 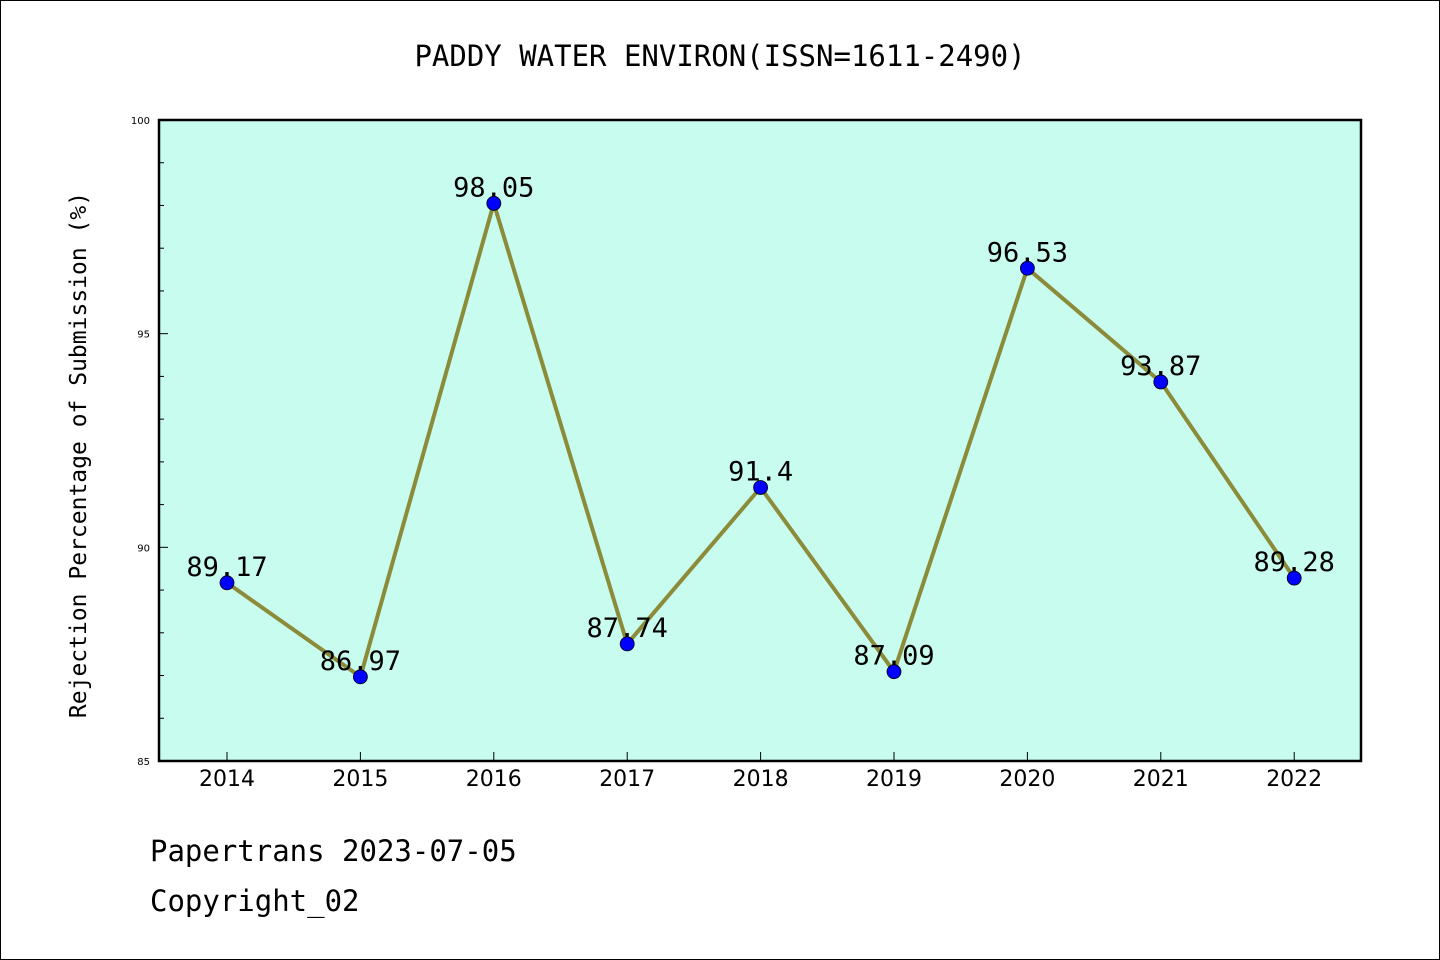 I want to click on y-tick-label: 95, so click(x=143, y=335).